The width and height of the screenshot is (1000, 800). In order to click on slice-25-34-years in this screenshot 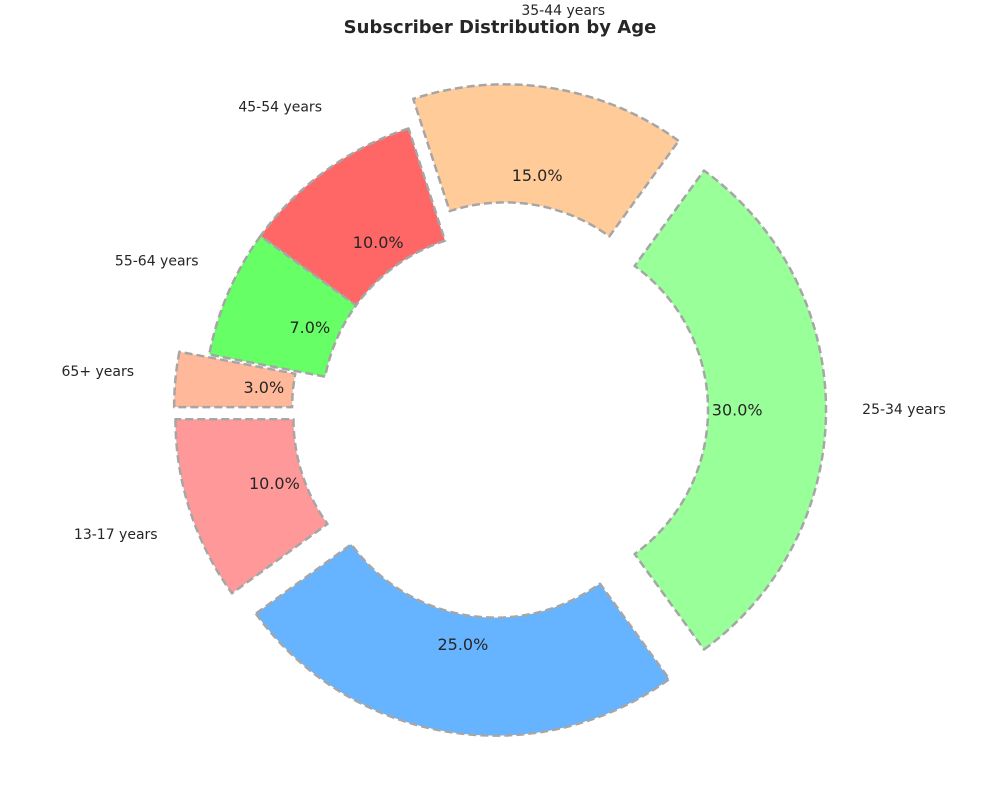, I will do `click(730, 410)`.